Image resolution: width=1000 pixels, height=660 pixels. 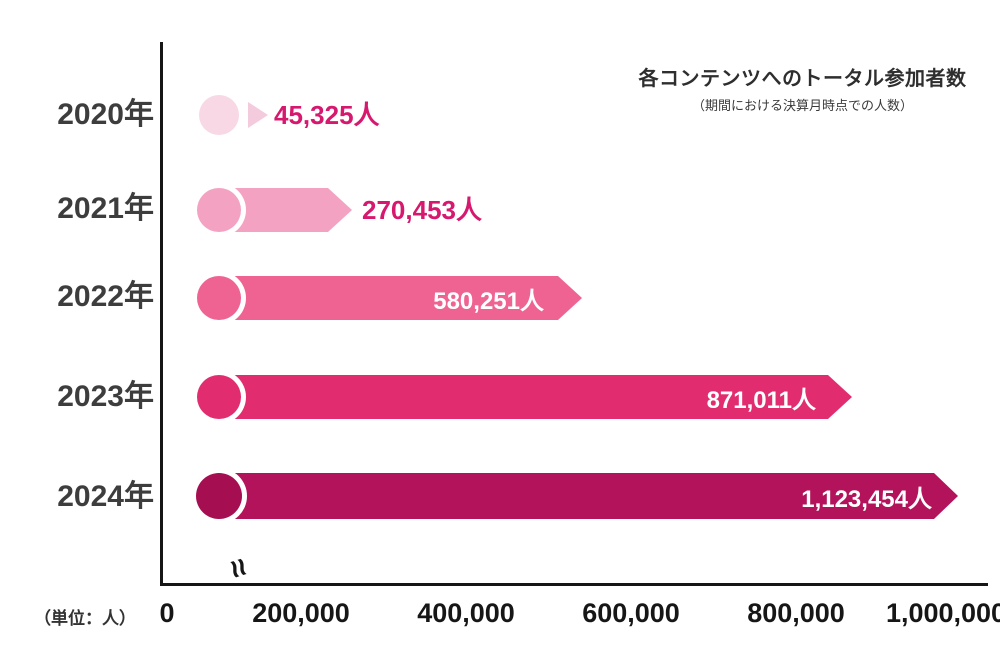 I want to click on chart-subtitle: （期間における決算月時点での人数）, so click(x=802, y=105).